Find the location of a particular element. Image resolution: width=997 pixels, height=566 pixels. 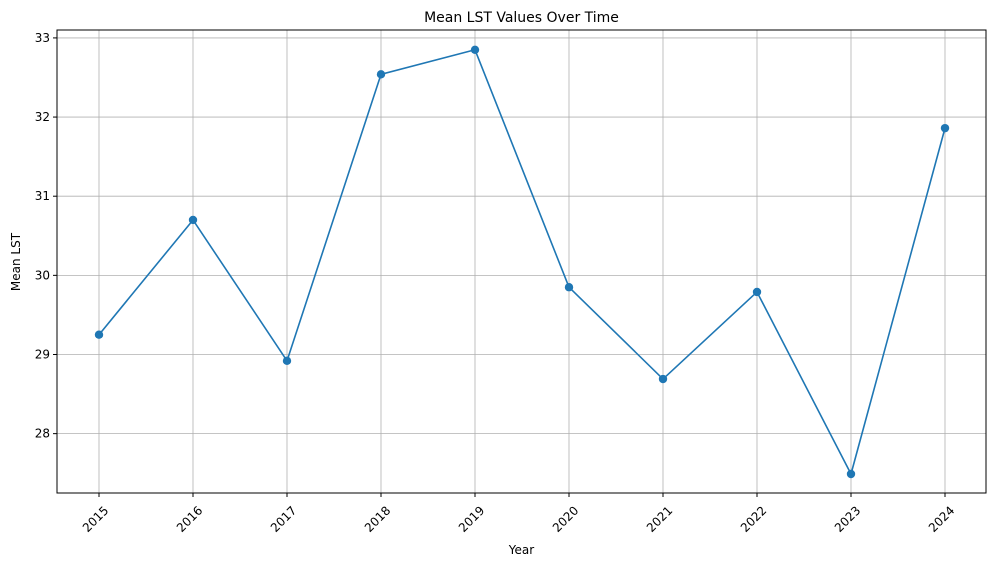

x-tick-label: 2022 is located at coordinates (753, 518).